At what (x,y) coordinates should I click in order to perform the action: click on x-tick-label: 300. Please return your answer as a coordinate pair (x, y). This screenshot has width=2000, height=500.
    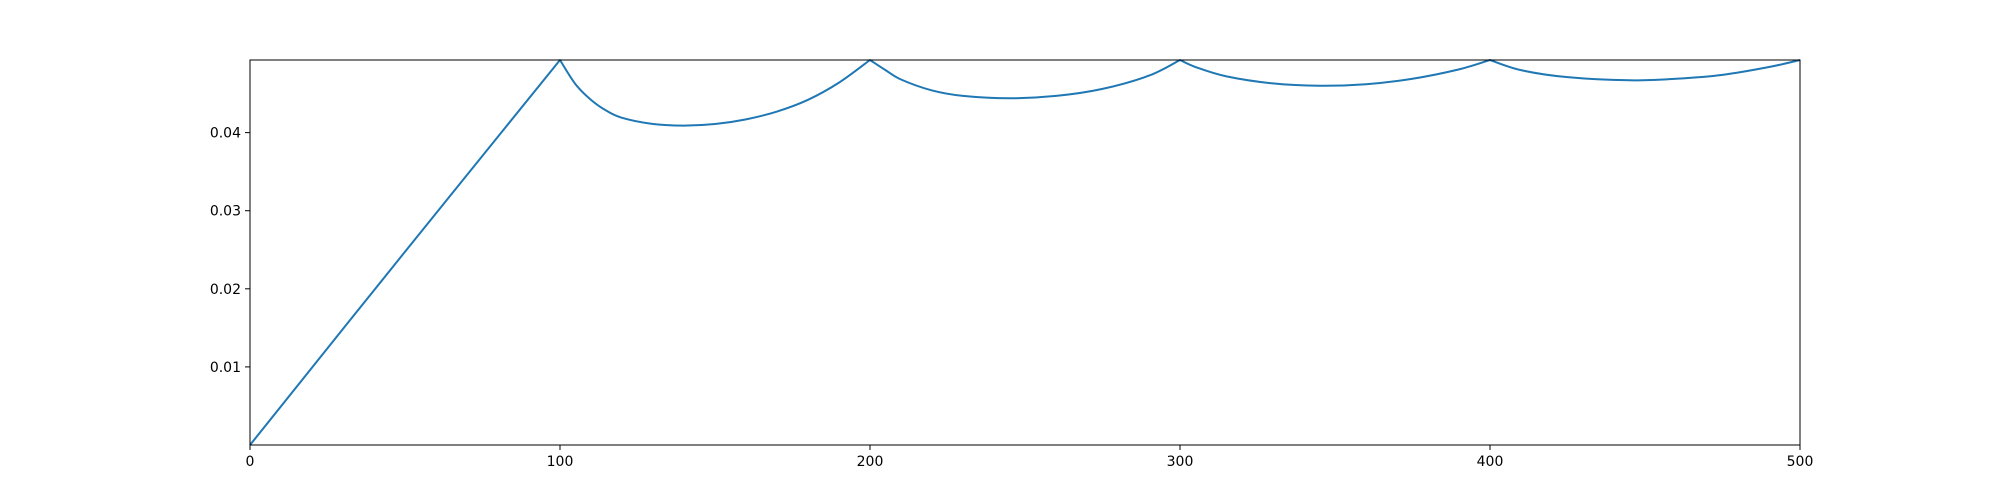
    Looking at the image, I should click on (1180, 462).